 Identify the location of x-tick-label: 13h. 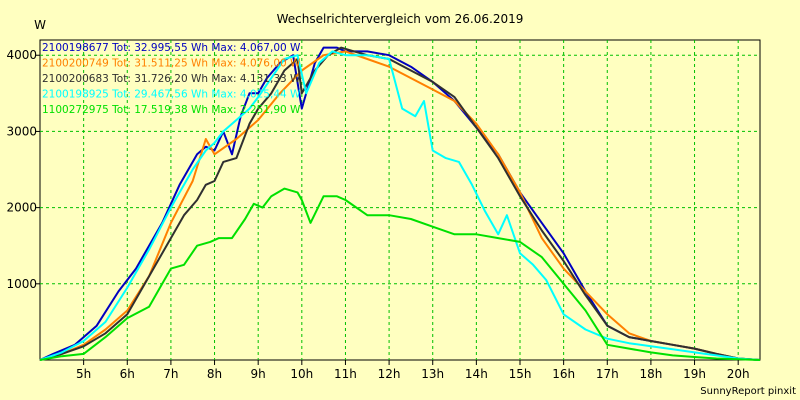
(432, 374).